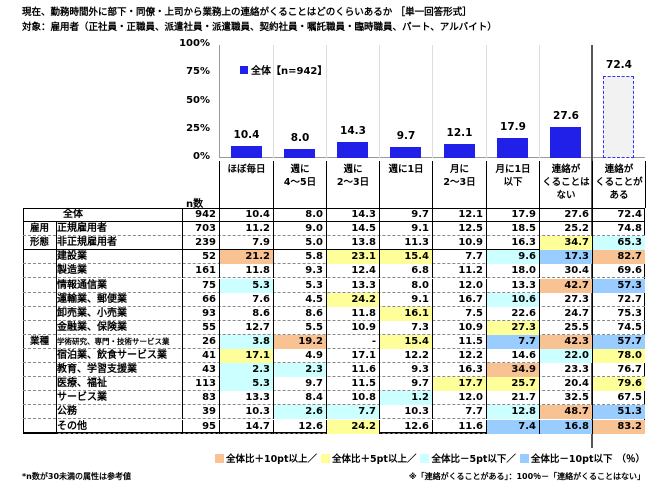 The height and width of the screenshot is (484, 667). I want to click on table-cell: 79.6, so click(618, 384).